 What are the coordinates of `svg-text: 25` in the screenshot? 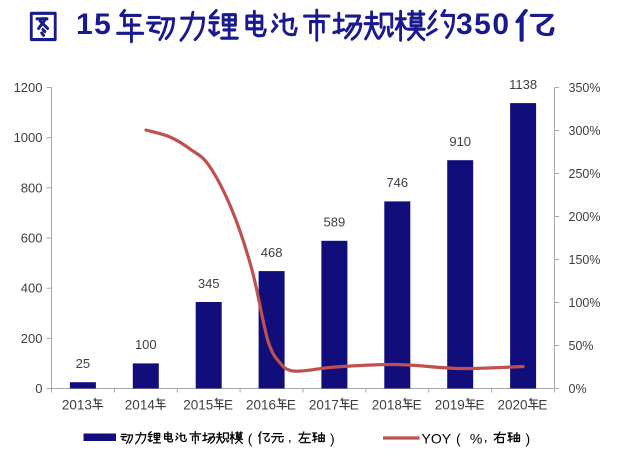 It's located at (83, 363).